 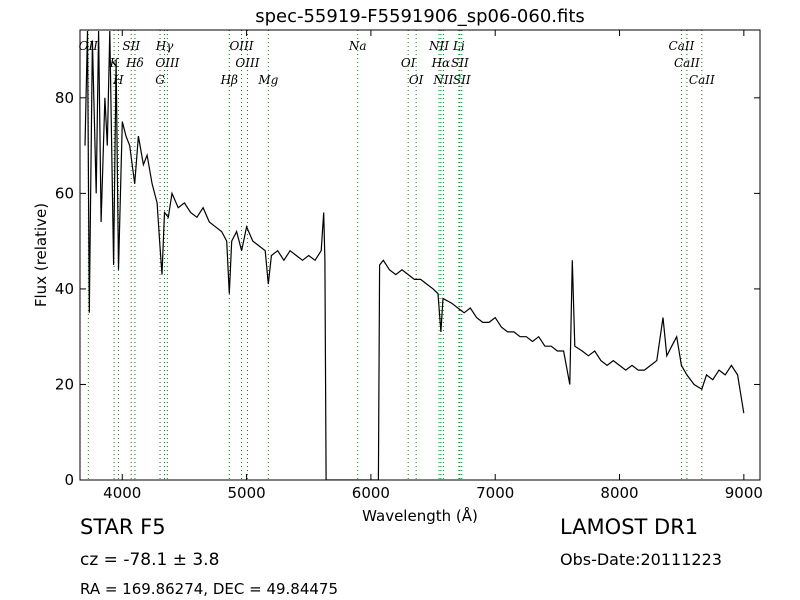 What do you see at coordinates (122, 493) in the screenshot?
I see `x-tick-label: 4000` at bounding box center [122, 493].